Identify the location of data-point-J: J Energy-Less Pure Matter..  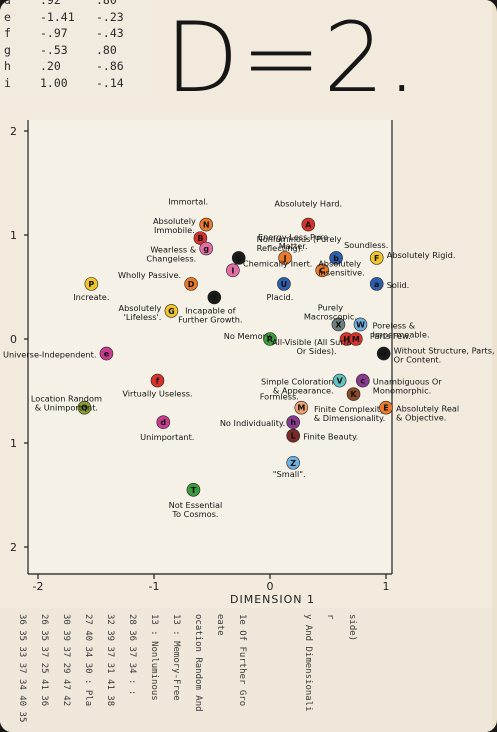
(293, 248).